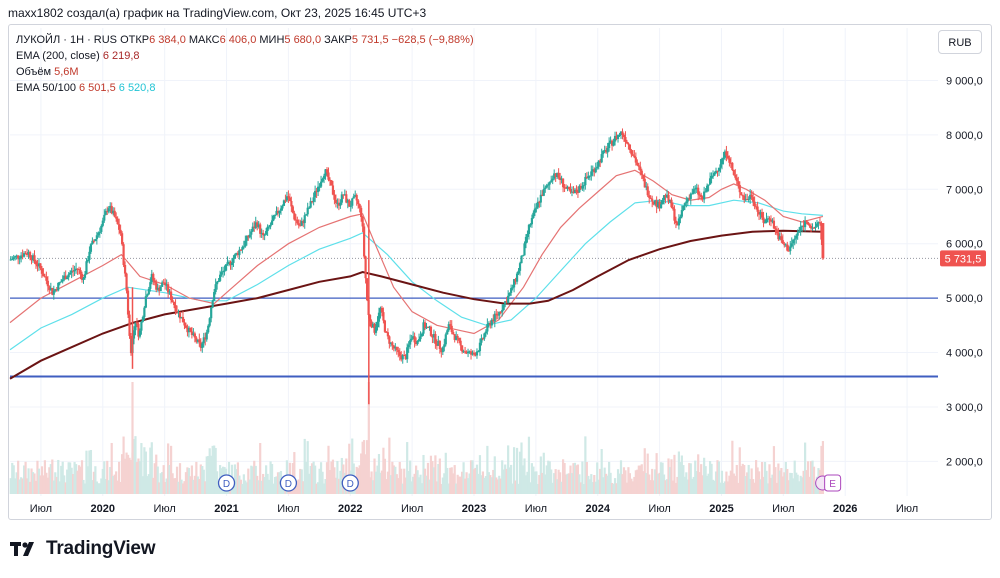 The image size is (1000, 578). I want to click on legend-ema50-100-row: EMA 50/100 6 501,5 6 520,8, so click(245, 88).